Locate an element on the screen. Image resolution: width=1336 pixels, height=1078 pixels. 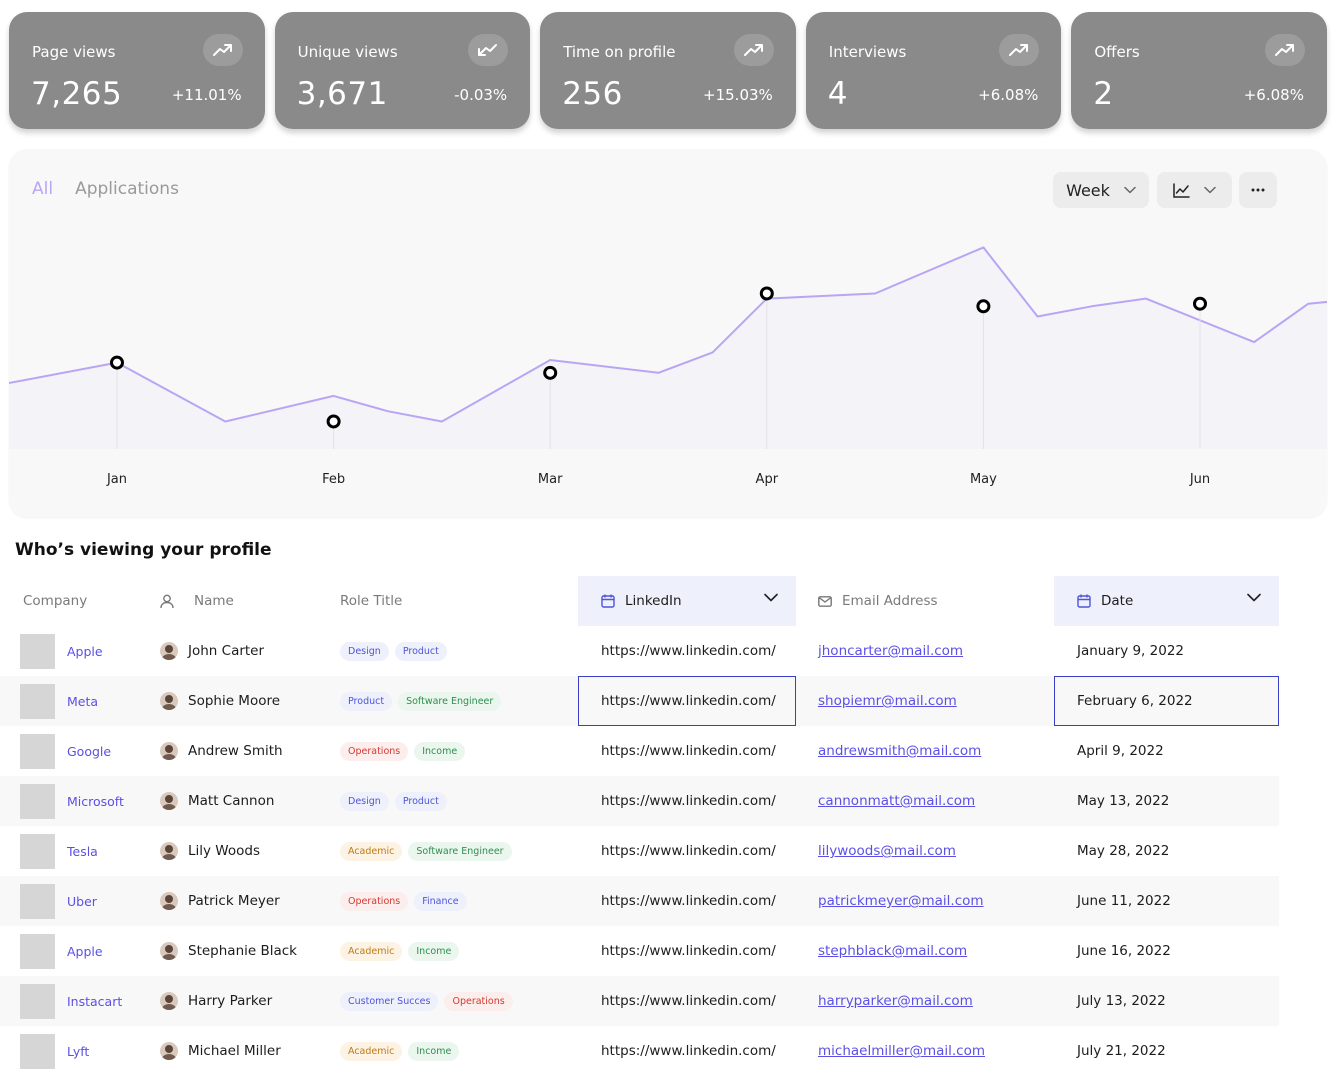
role-cell: Operations Income is located at coordinates (459, 751).